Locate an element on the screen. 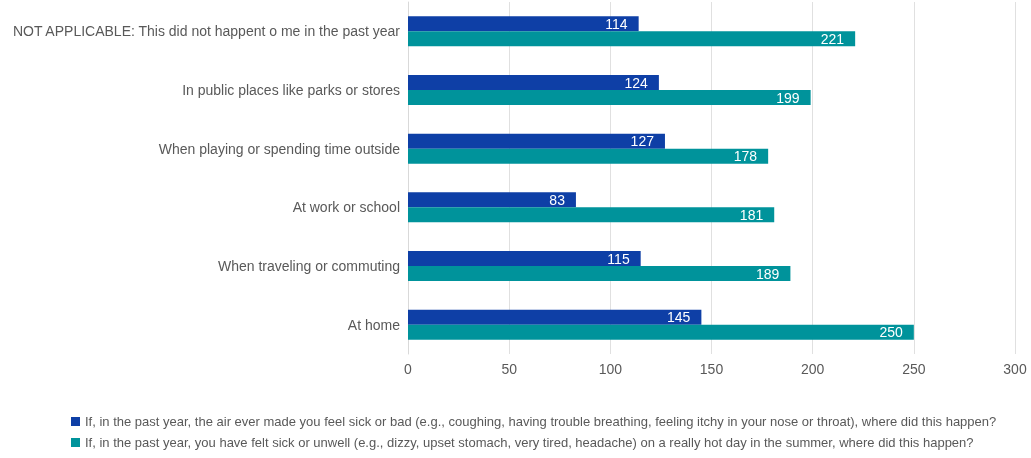  x-tick-label: 300 is located at coordinates (1015, 369).